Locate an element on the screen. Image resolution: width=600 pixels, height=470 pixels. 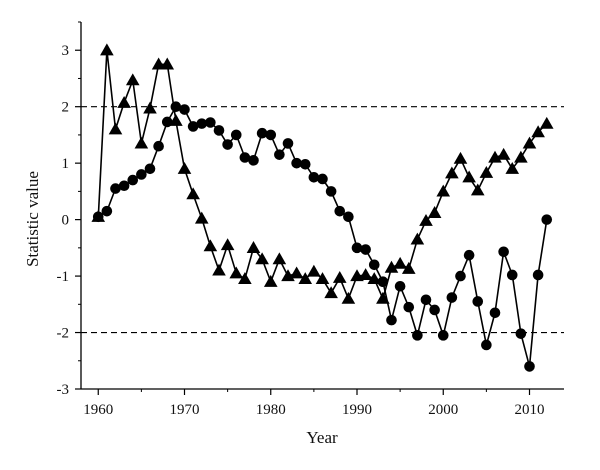
x-tick-label: 2000 is located at coordinates (443, 410).